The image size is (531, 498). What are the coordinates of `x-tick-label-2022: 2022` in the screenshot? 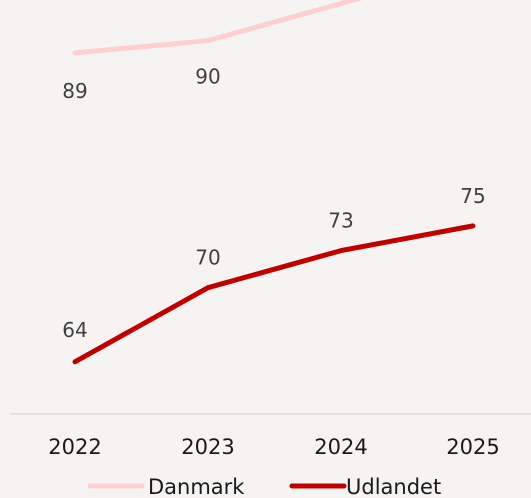 It's located at (74, 447).